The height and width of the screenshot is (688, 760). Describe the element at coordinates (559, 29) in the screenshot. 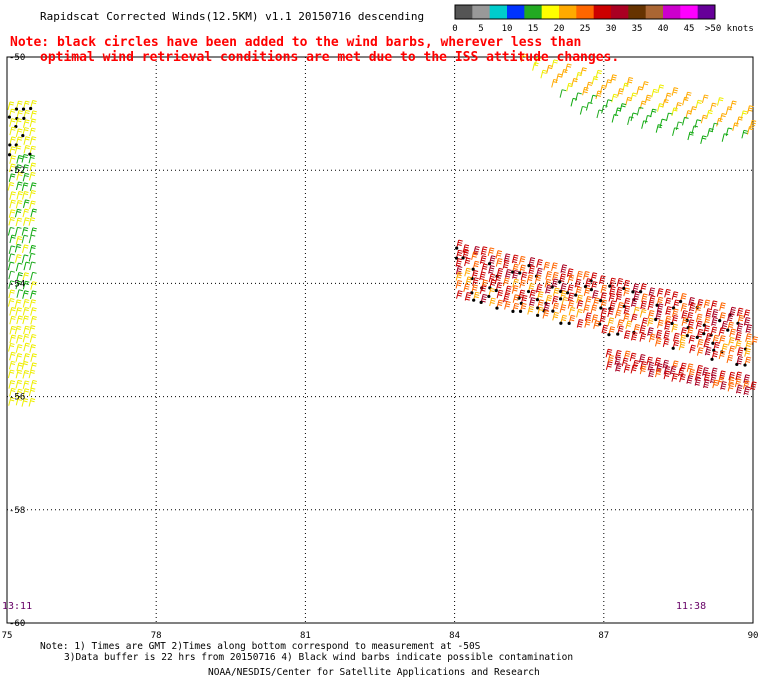

I see `colorbar-label: 20` at that location.